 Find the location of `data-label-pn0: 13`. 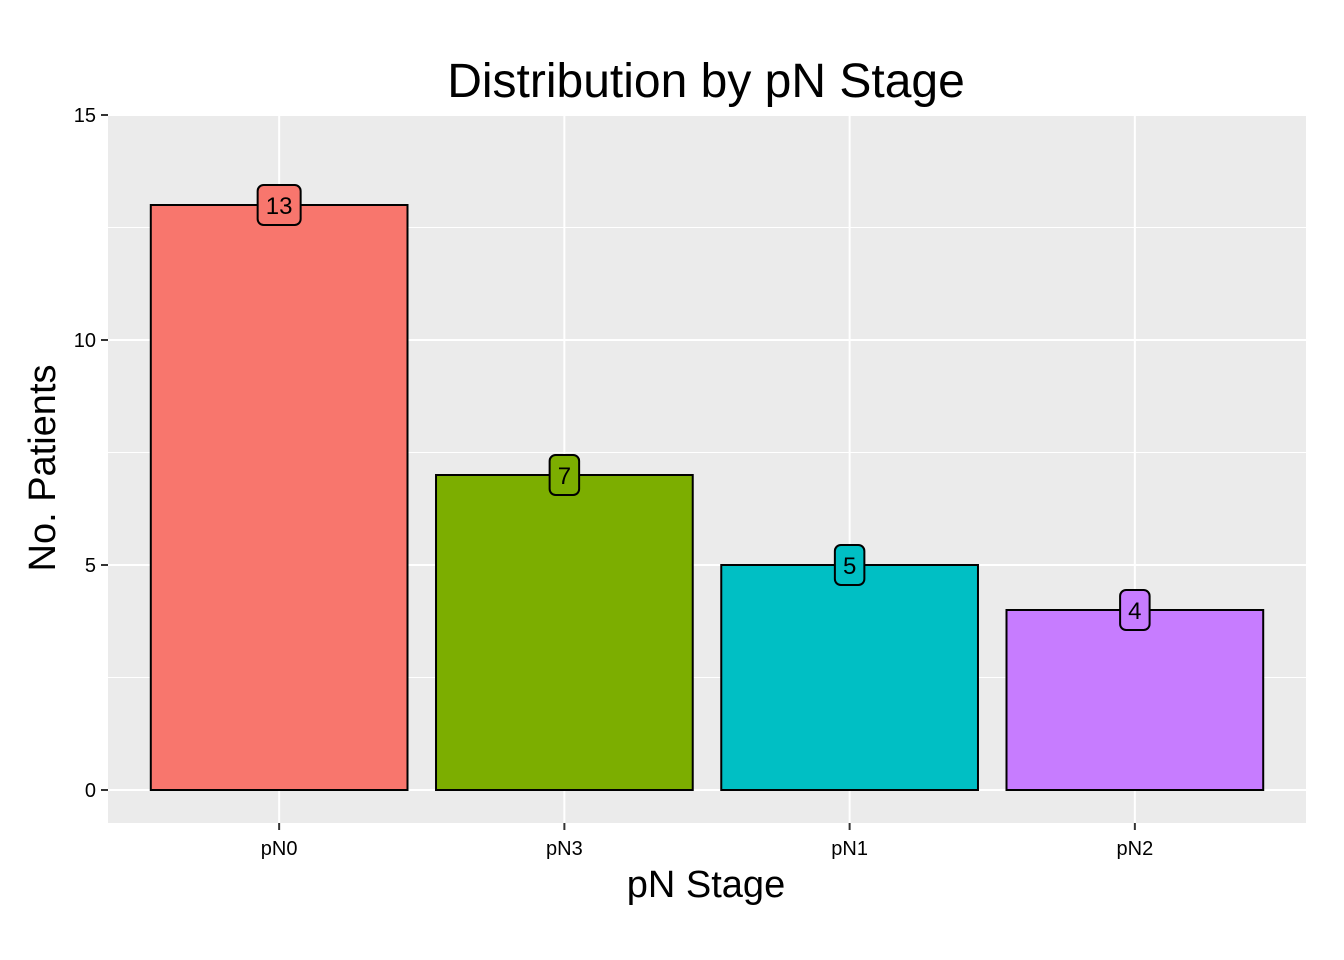

data-label-pn0: 13 is located at coordinates (279, 205).